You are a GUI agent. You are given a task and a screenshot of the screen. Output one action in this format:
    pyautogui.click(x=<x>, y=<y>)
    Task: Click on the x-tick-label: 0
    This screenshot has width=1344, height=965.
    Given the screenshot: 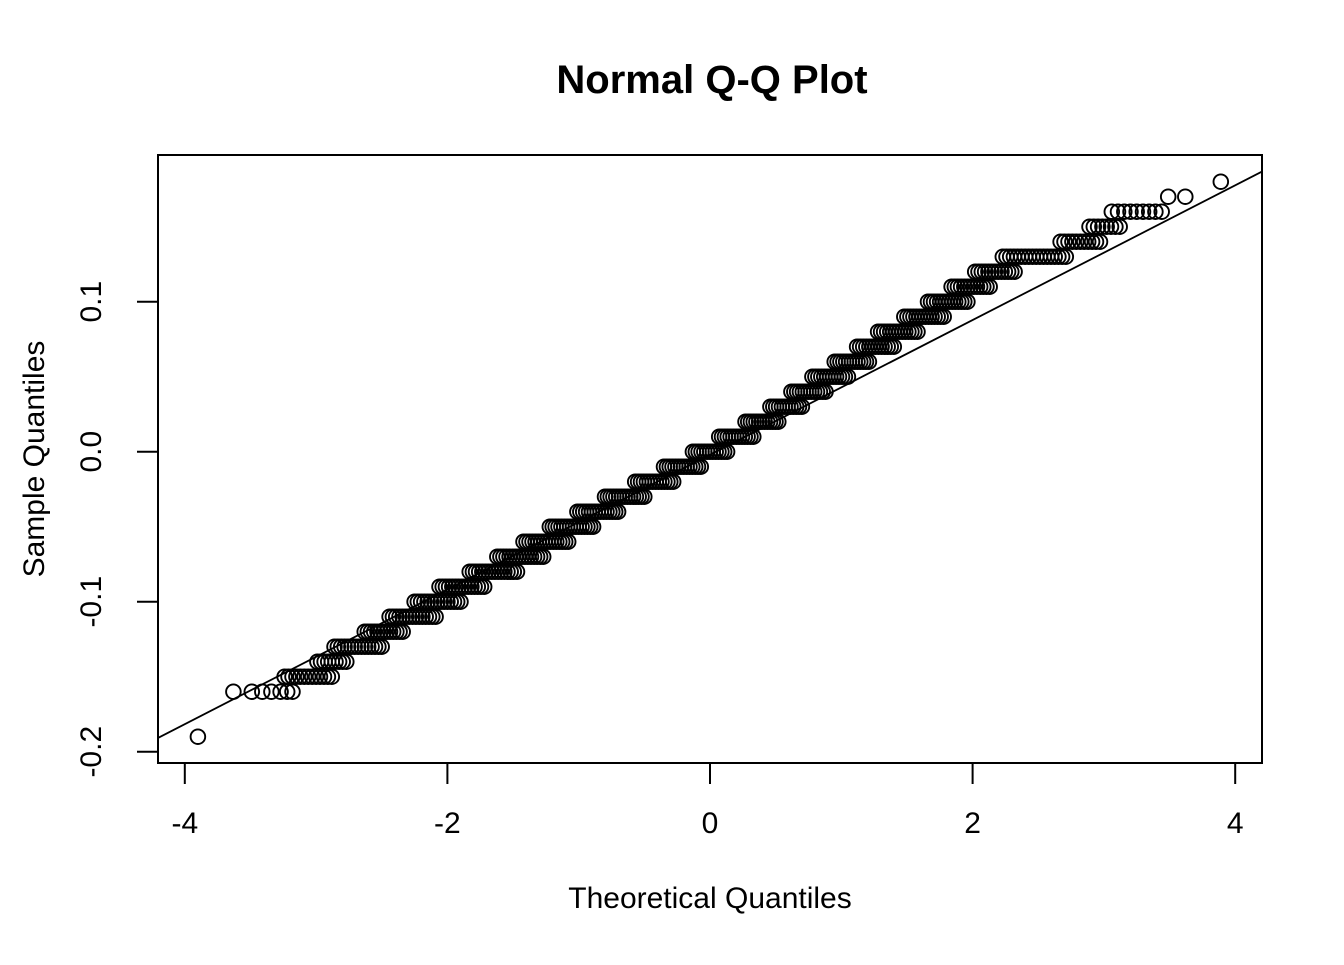 What is the action you would take?
    pyautogui.click(x=710, y=823)
    